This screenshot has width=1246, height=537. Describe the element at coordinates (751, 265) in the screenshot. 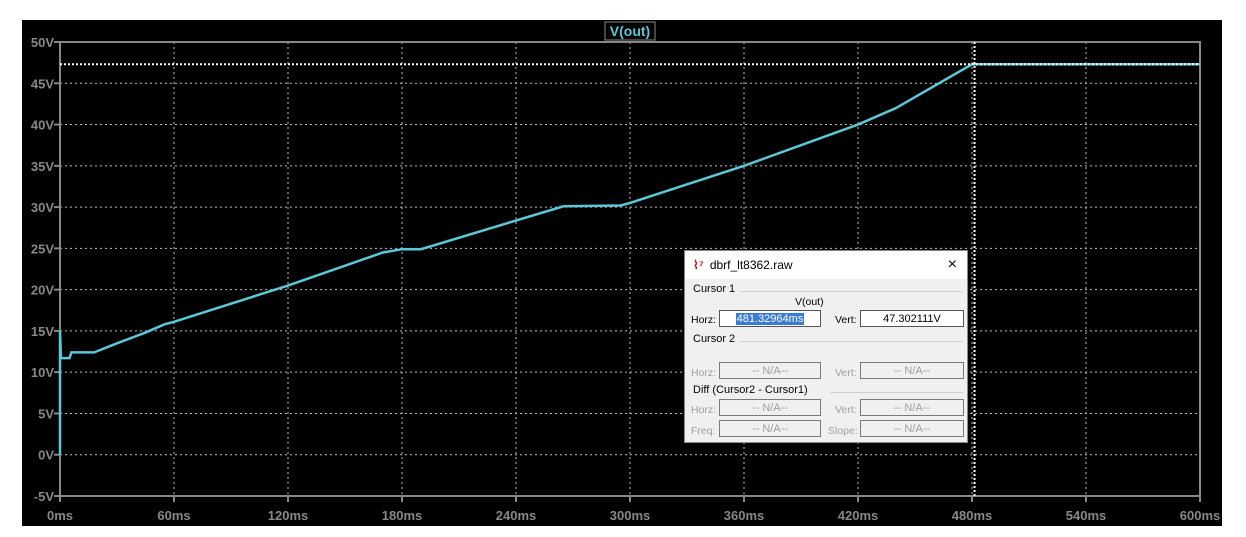

I see `dialog-title: dbrf_lt8362.raw` at that location.